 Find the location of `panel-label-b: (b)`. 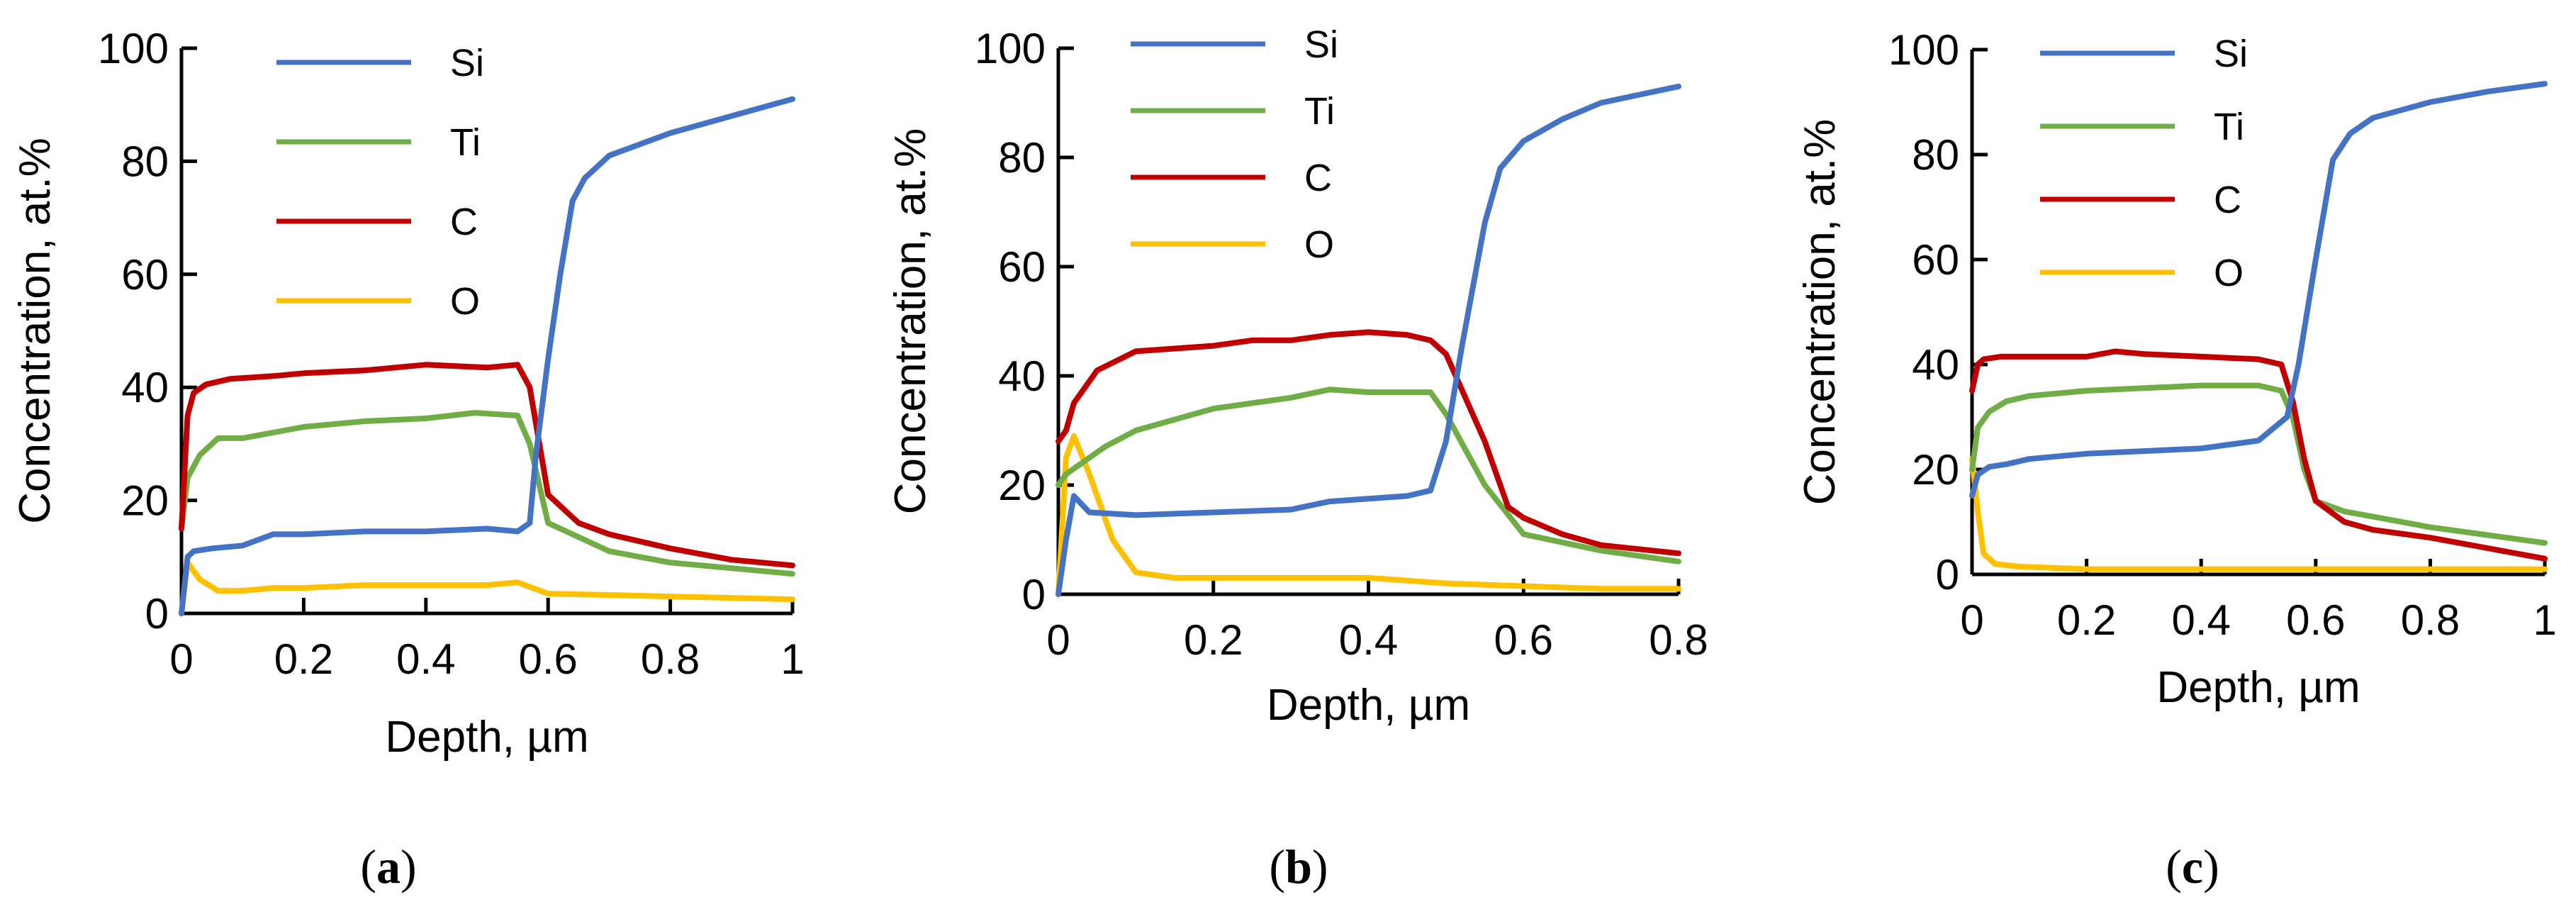

panel-label-b: (b) is located at coordinates (1299, 867).